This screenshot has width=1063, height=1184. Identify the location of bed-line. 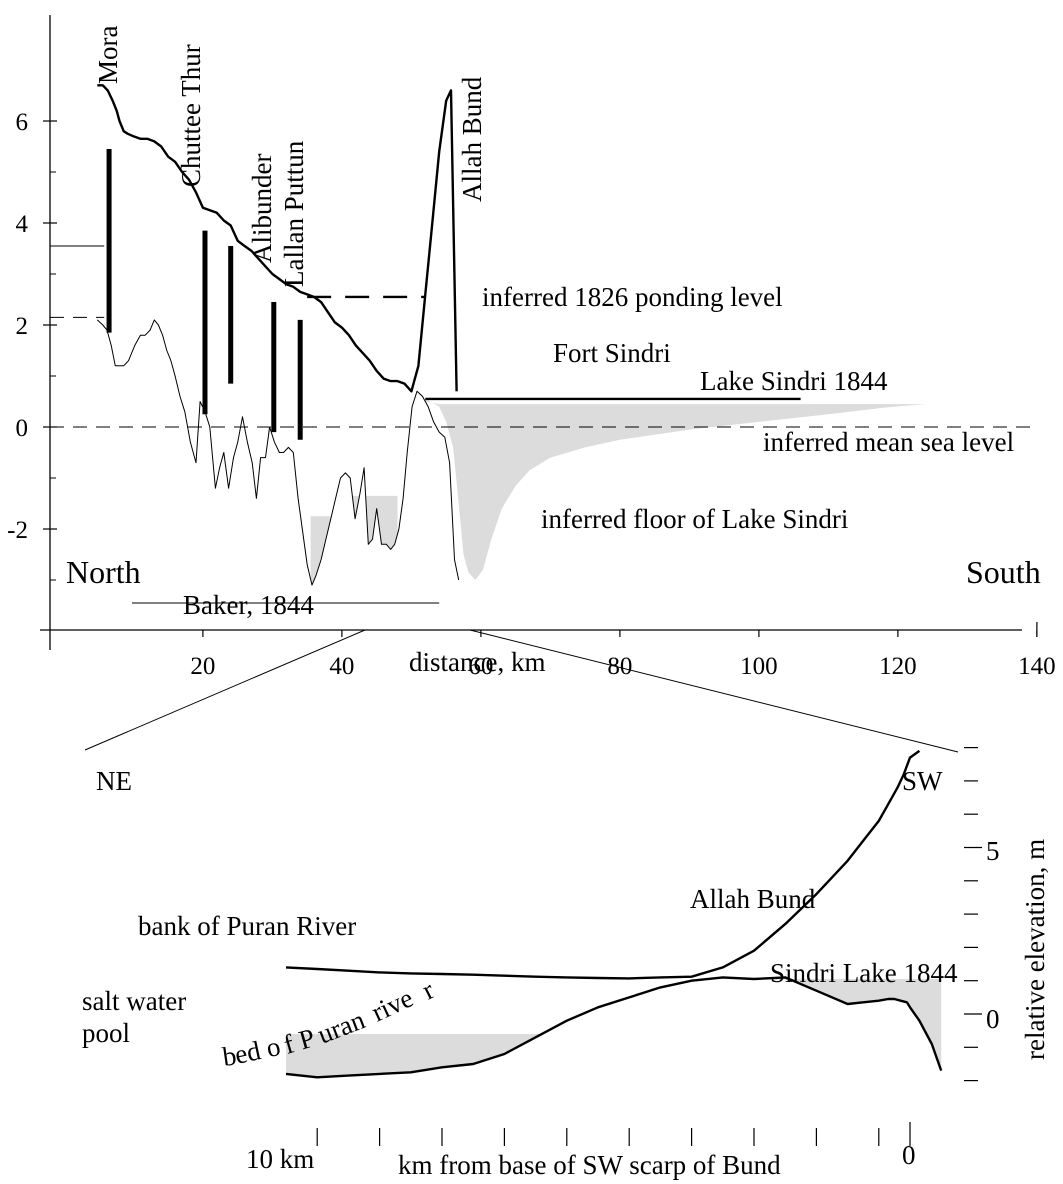
(614, 1027).